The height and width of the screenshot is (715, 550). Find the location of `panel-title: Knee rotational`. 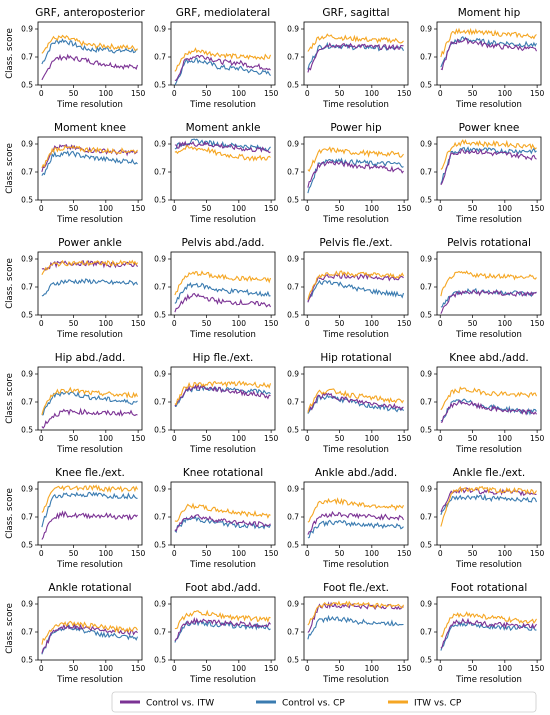

panel-title: Knee rotational is located at coordinates (223, 473).